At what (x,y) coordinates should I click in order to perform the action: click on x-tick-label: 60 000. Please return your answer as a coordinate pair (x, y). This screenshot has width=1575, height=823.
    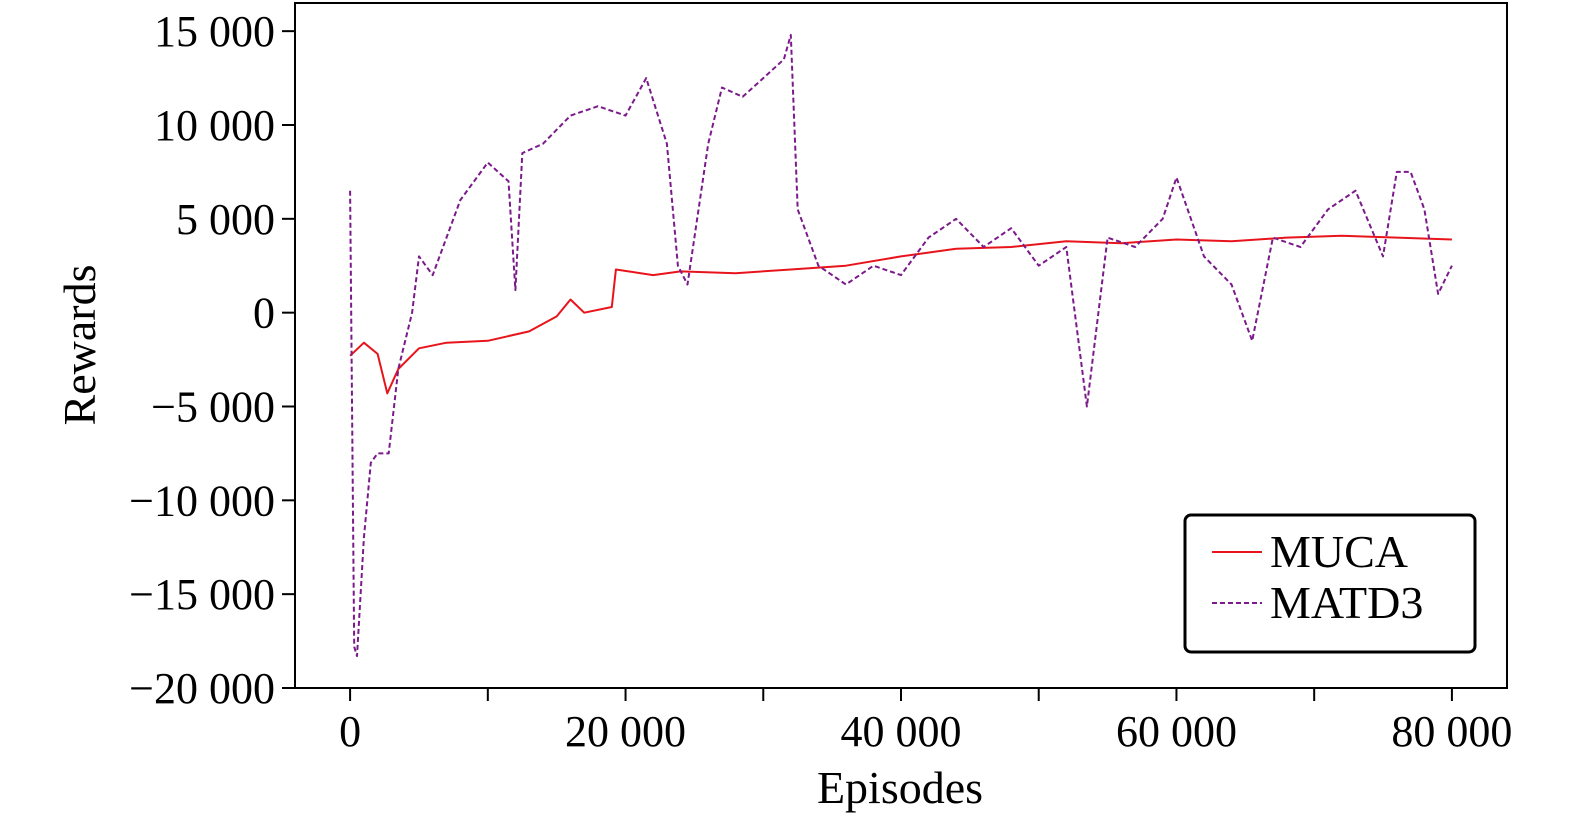
    Looking at the image, I should click on (1176, 731).